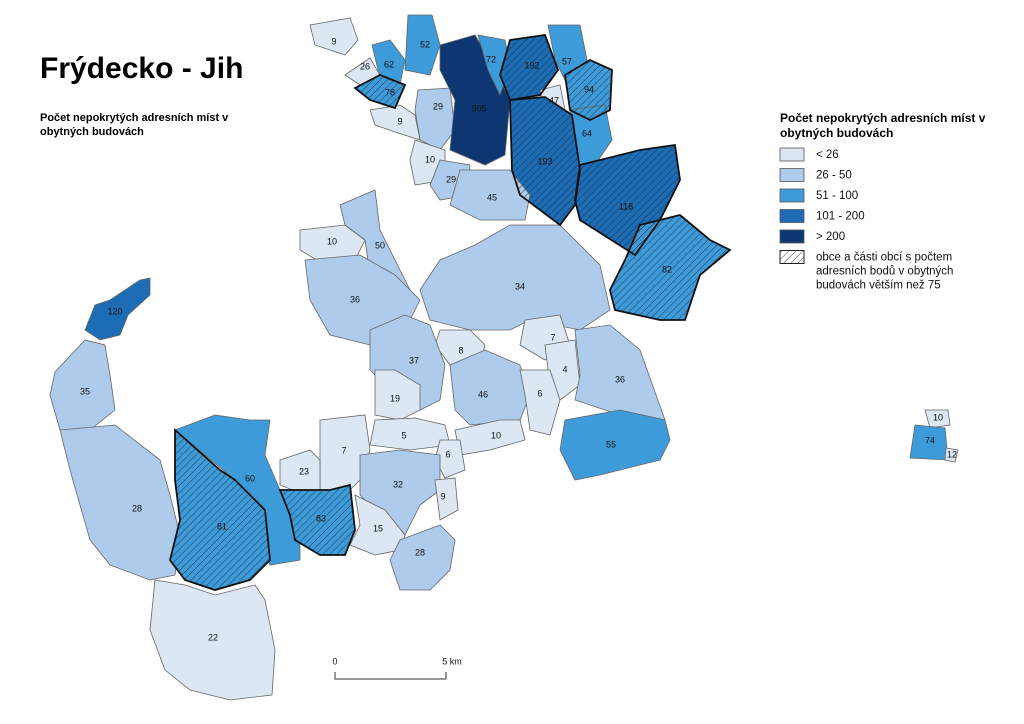 The height and width of the screenshot is (724, 1024). What do you see at coordinates (827, 155) in the screenshot?
I see `legend-label: < 26` at bounding box center [827, 155].